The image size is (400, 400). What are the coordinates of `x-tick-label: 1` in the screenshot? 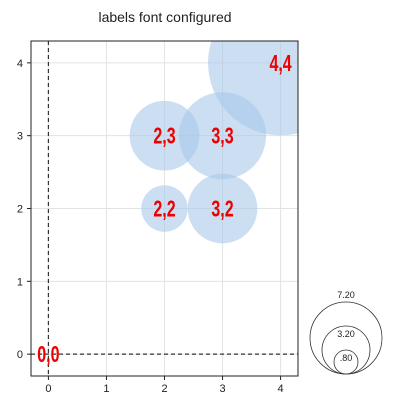 It's located at (106, 389).